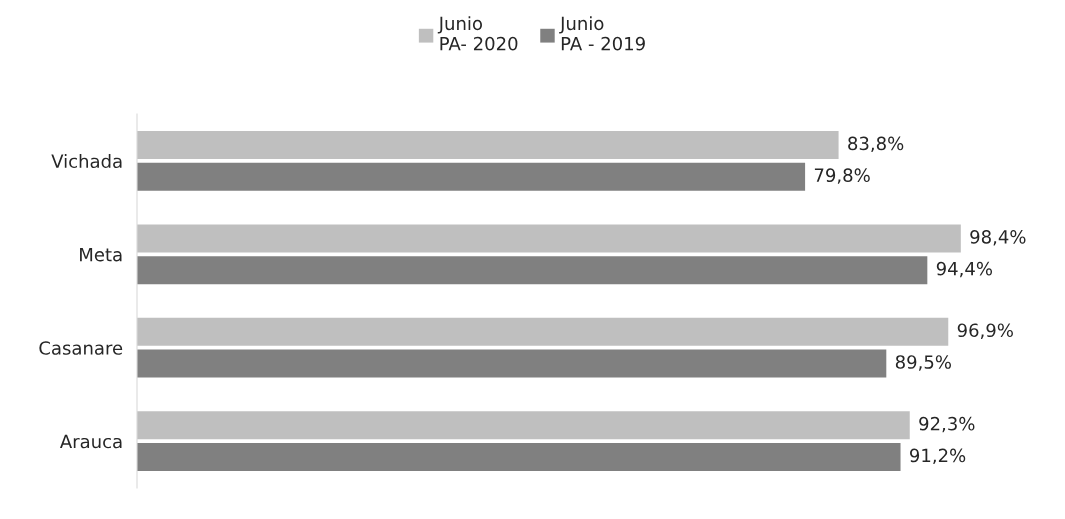 The height and width of the screenshot is (519, 1065). Describe the element at coordinates (477, 33) in the screenshot. I see `legend-label: Junio PA- 2020` at that location.